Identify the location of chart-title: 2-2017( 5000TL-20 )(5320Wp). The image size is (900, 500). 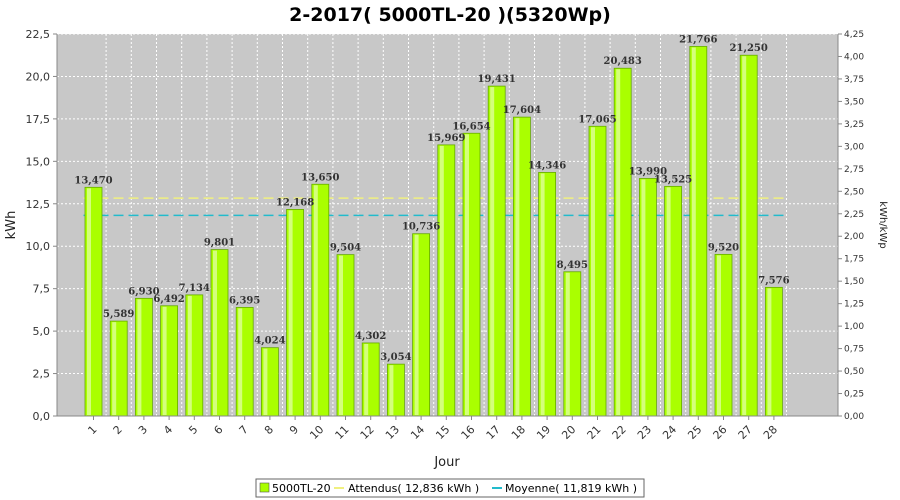
(450, 15).